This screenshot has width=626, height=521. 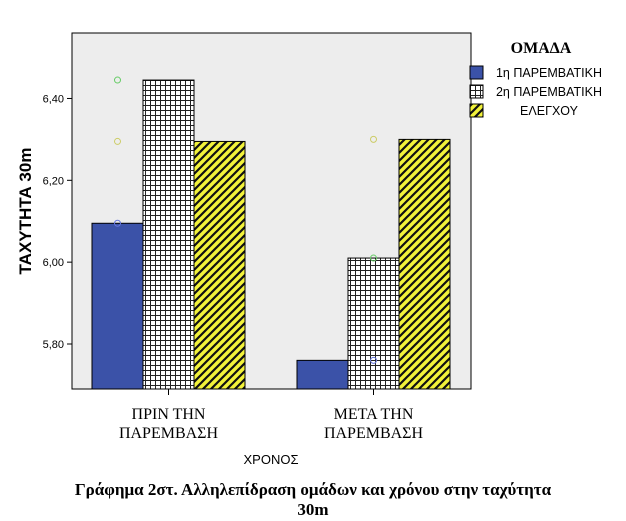 I want to click on y-axis: 5,80 6,00 6,20 6,40, so click(x=57, y=222).